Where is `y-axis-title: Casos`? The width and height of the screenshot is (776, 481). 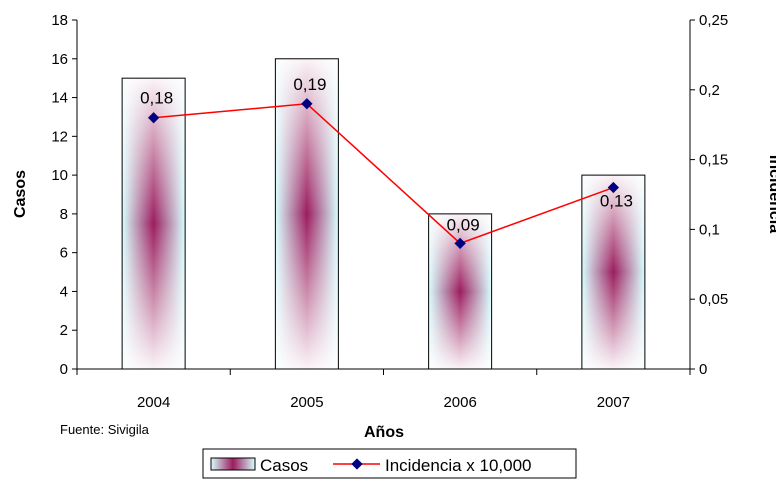 y-axis-title: Casos is located at coordinates (20, 194).